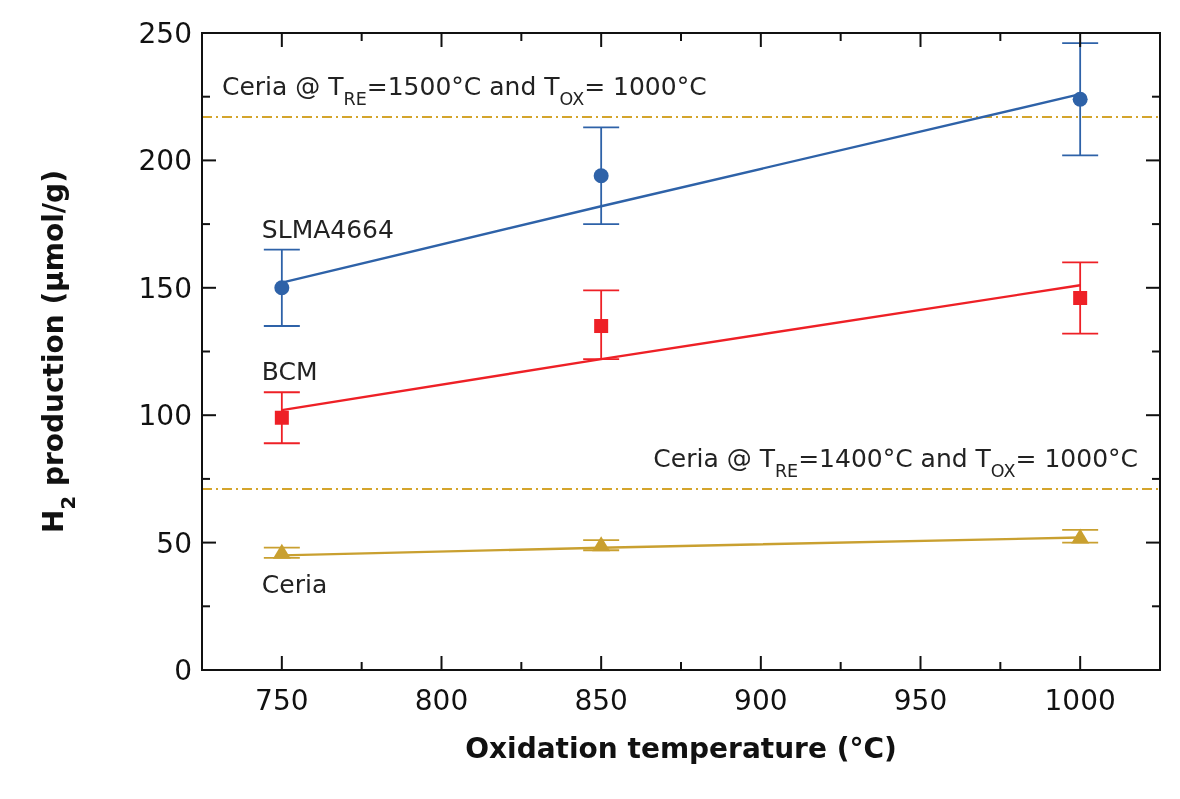 Image resolution: width=1180 pixels, height=799 pixels. I want to click on x-tick-label: 950, so click(920, 700).